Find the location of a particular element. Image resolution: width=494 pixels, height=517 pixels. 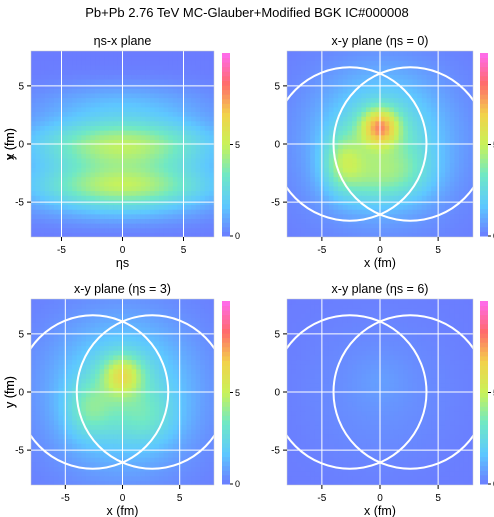

y-tick-label: 0 is located at coordinates (21, 393).